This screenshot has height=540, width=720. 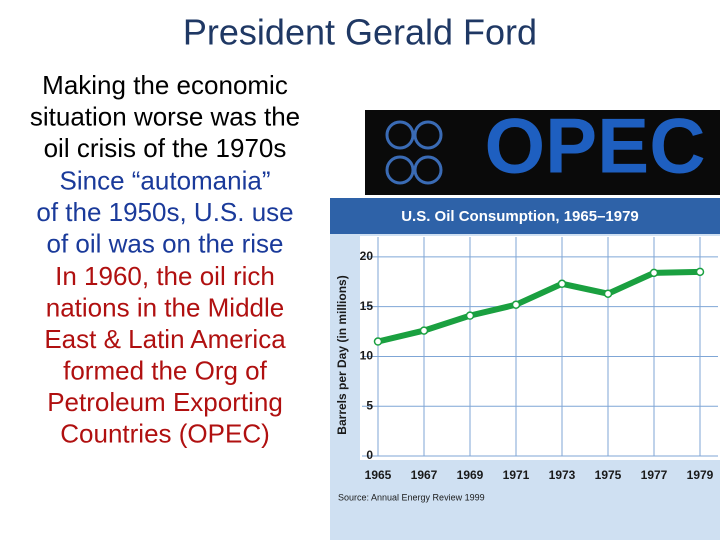 I want to click on y-tick-label: 10, so click(x=367, y=356).